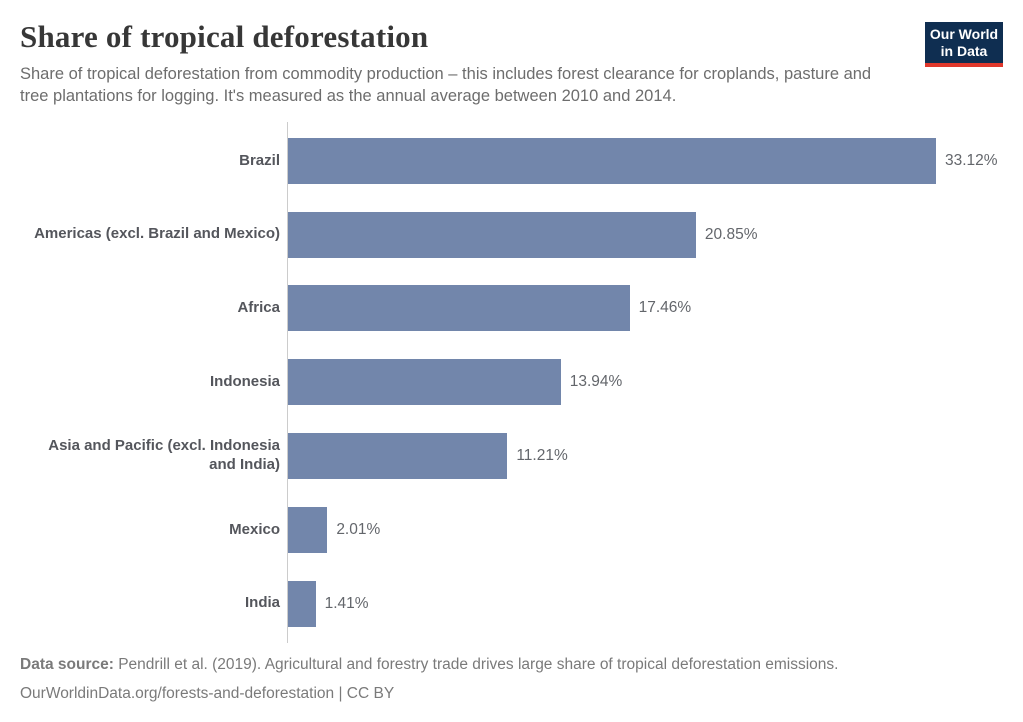  What do you see at coordinates (655, 603) in the screenshot?
I see `bar-track: 1.41%` at bounding box center [655, 603].